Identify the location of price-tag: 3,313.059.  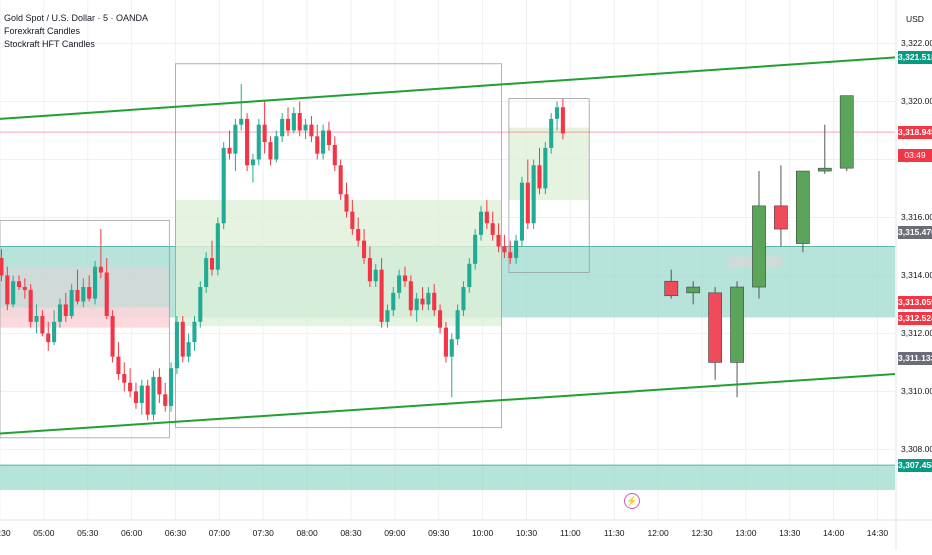
(915, 303).